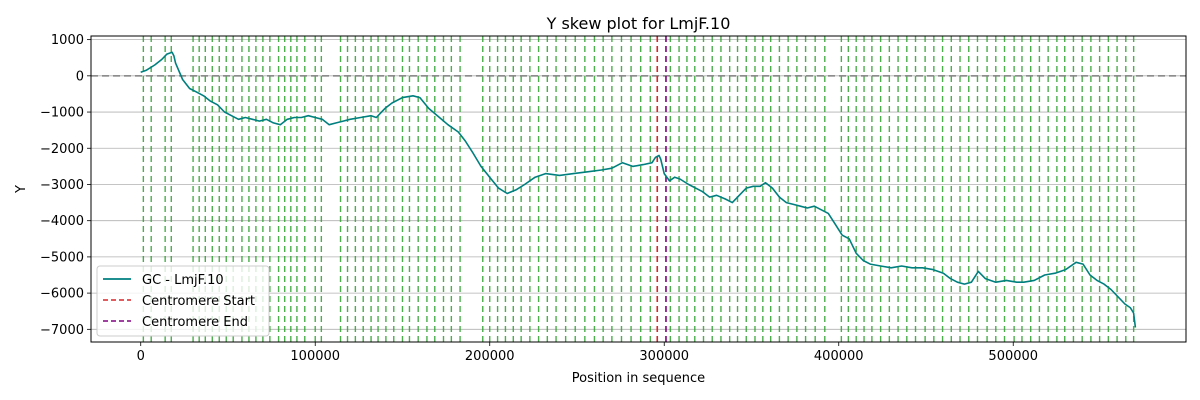 This screenshot has height=400, width=1200. What do you see at coordinates (1013, 356) in the screenshot?
I see `x-tick-label: 500000` at bounding box center [1013, 356].